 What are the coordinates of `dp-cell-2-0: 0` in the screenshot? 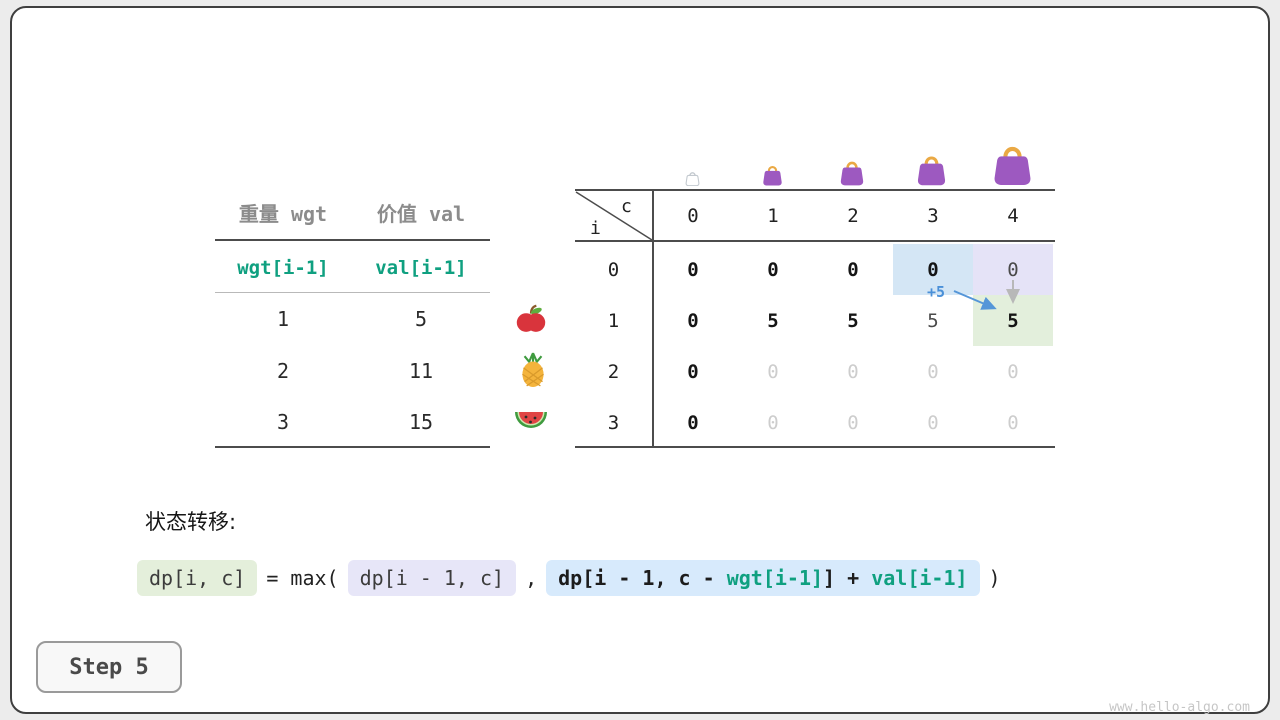 It's located at (693, 371).